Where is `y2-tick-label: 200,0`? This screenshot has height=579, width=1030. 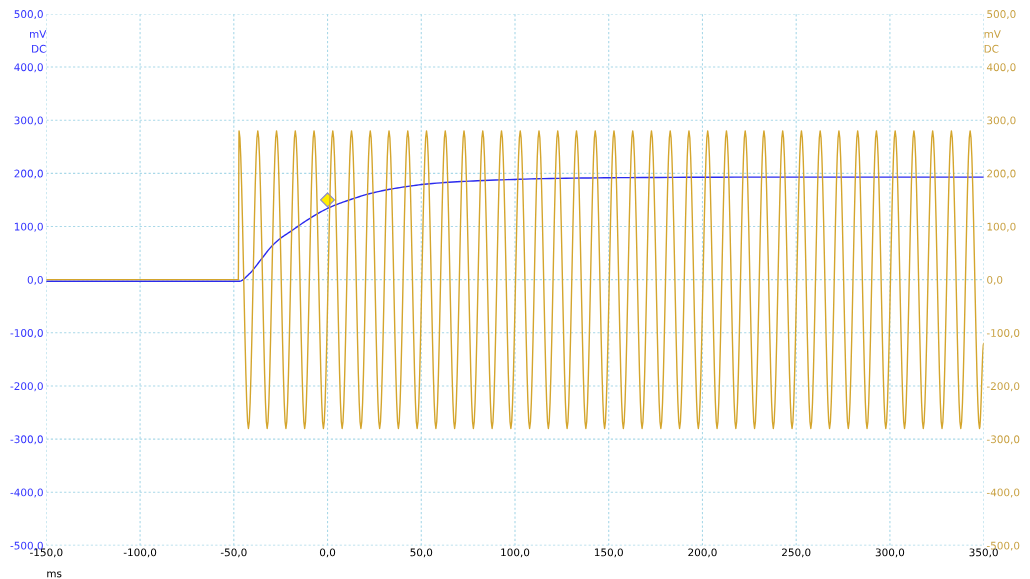 y2-tick-label: 200,0 is located at coordinates (1001, 174).